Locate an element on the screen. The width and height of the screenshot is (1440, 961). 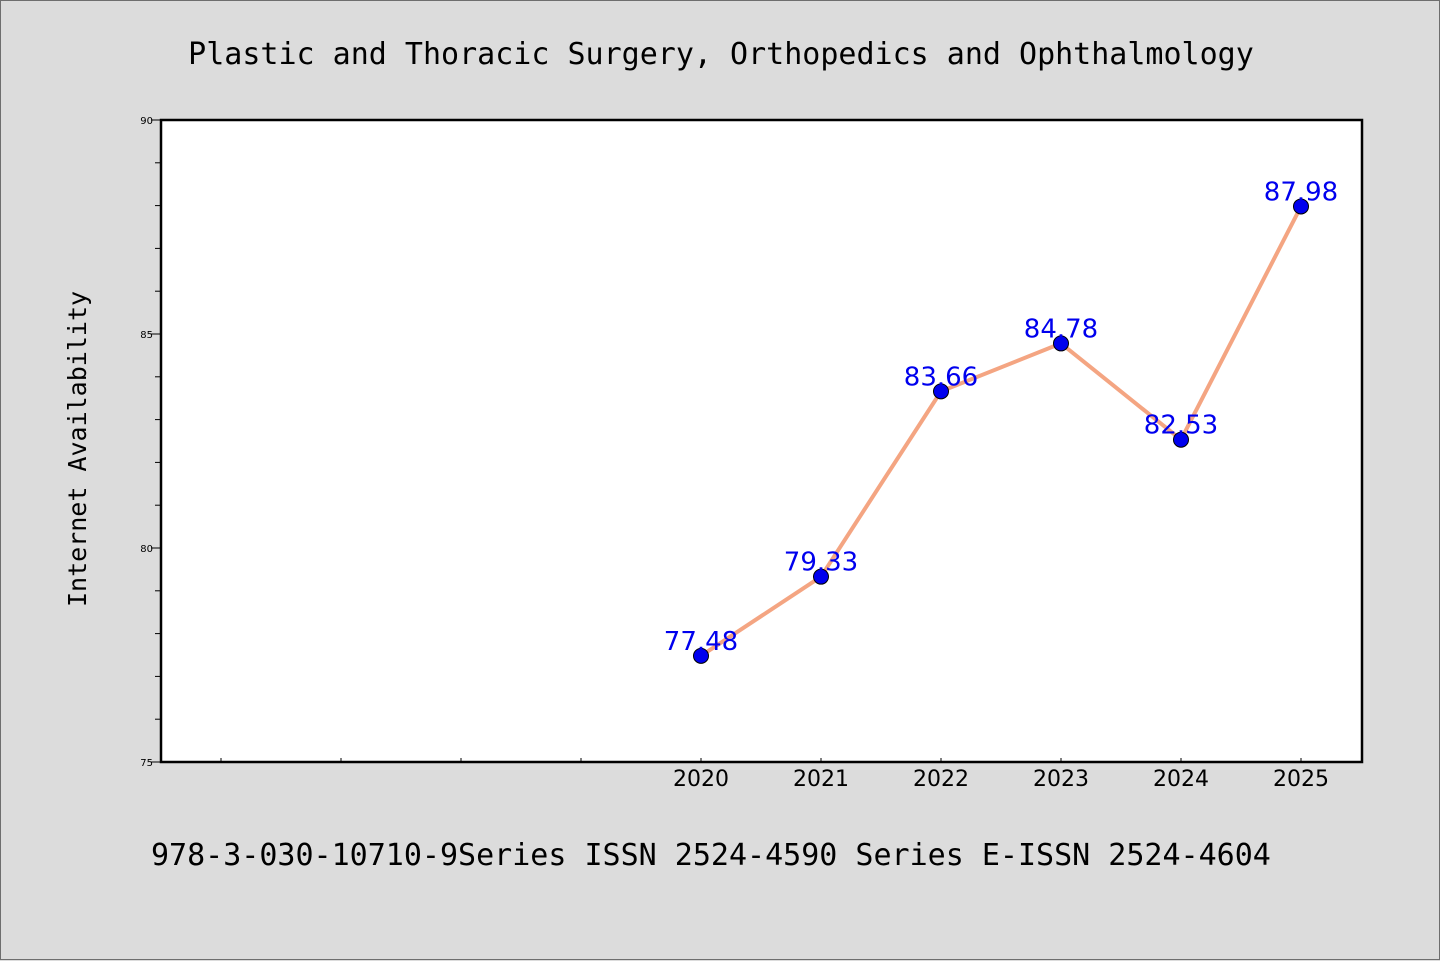
y-tick-label: 80 is located at coordinates (146, 549).